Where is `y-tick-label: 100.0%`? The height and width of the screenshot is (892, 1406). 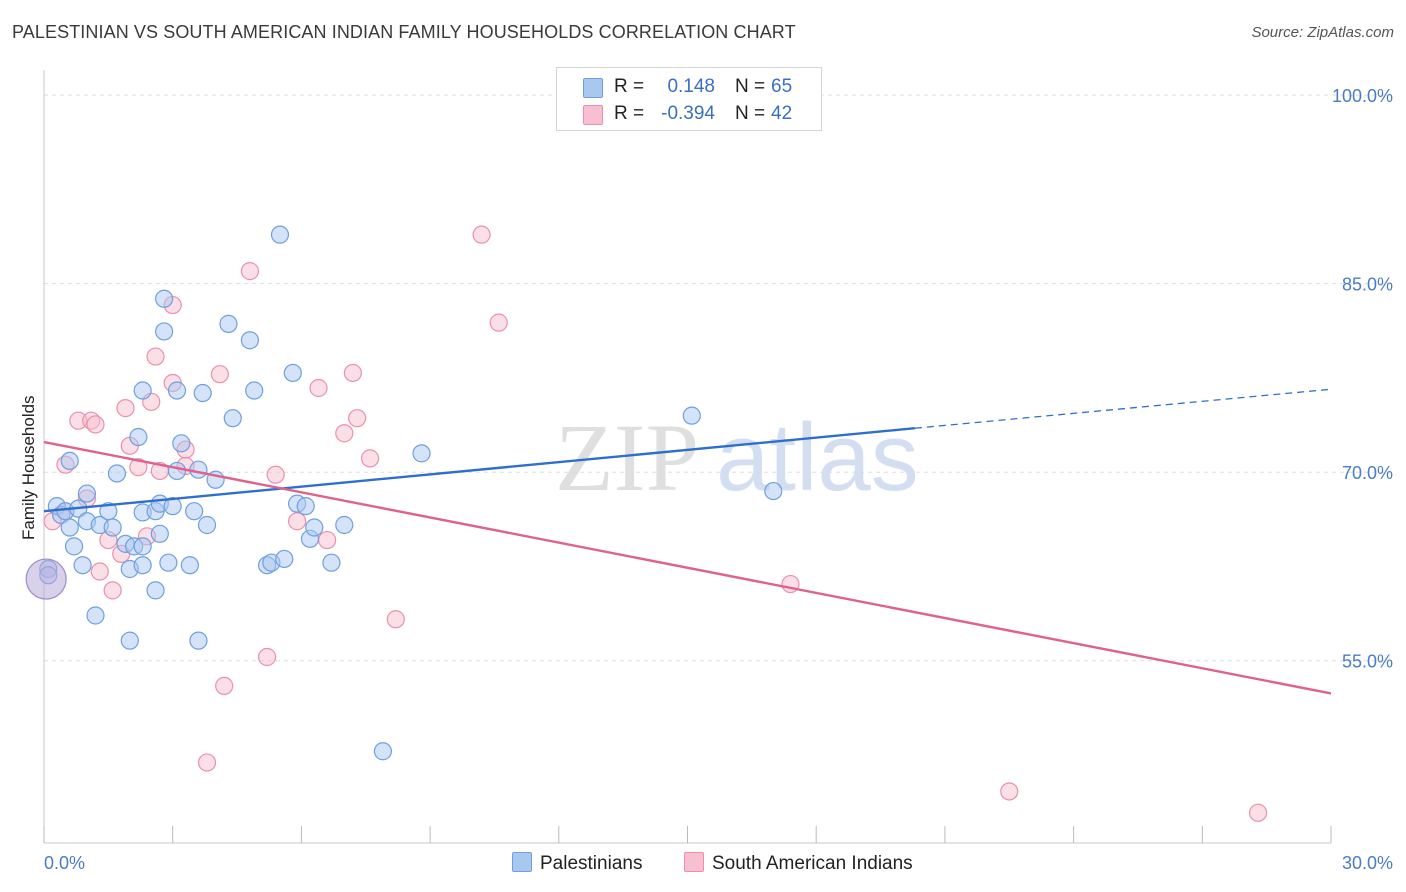
y-tick-label: 100.0% is located at coordinates (1362, 96).